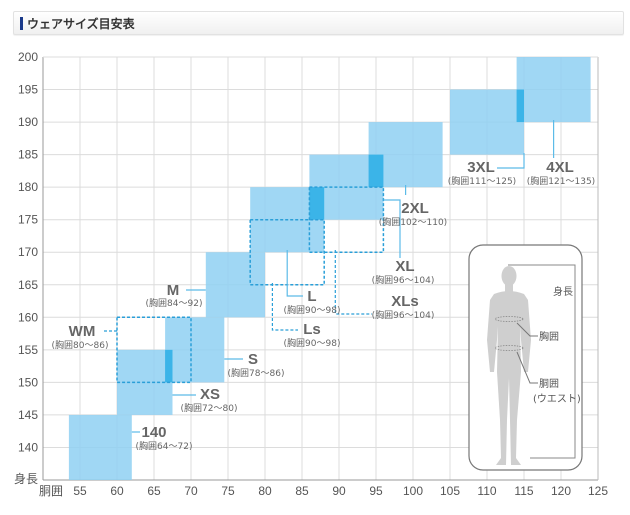 The height and width of the screenshot is (515, 630). What do you see at coordinates (256, 373) in the screenshot?
I see `chest-range-s: (胸囲78〜86)` at bounding box center [256, 373].